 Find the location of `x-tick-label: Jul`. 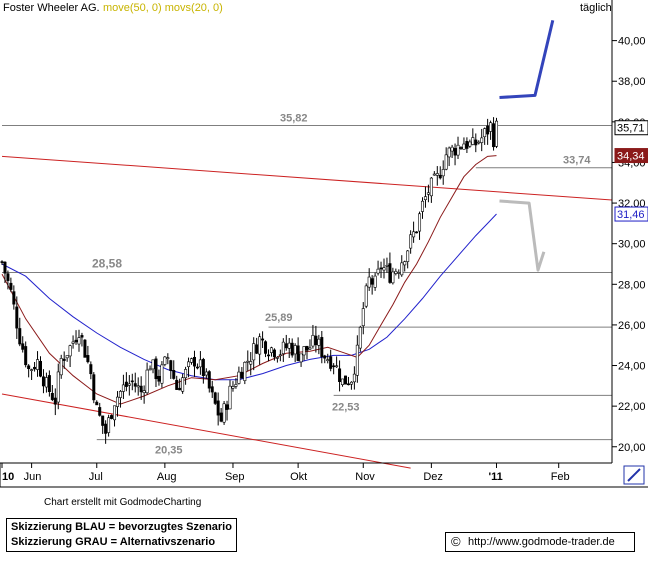

x-tick-label: Jul is located at coordinates (96, 477).